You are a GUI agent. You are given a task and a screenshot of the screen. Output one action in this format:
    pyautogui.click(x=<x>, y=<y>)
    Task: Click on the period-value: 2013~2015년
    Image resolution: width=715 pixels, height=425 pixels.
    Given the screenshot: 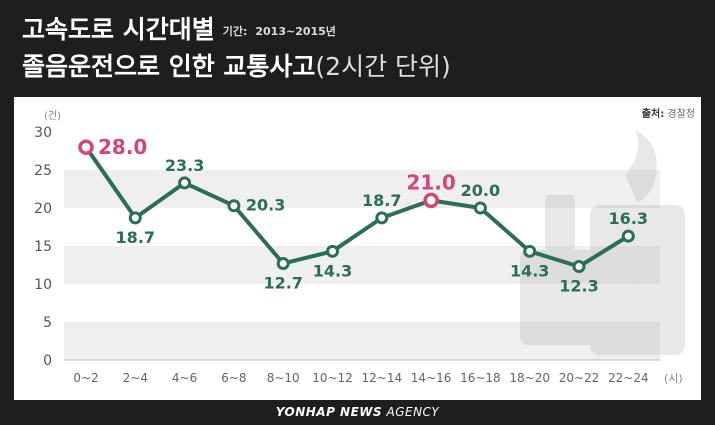 What is the action you would take?
    pyautogui.click(x=295, y=31)
    